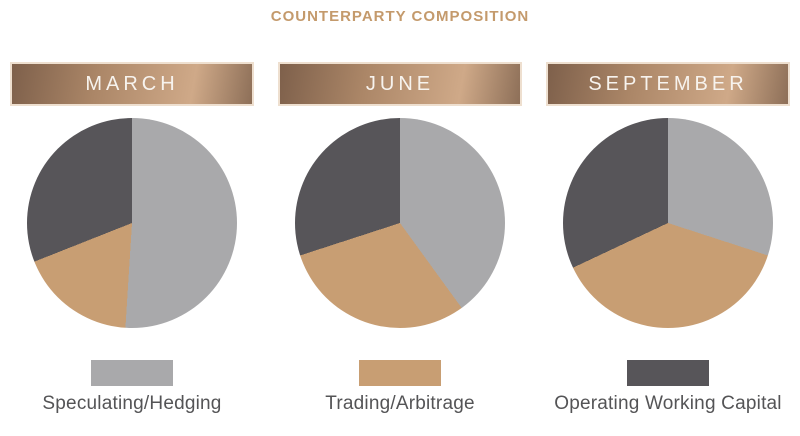  Describe the element at coordinates (668, 403) in the screenshot. I see `legend-label: Operating Working Capital` at that location.